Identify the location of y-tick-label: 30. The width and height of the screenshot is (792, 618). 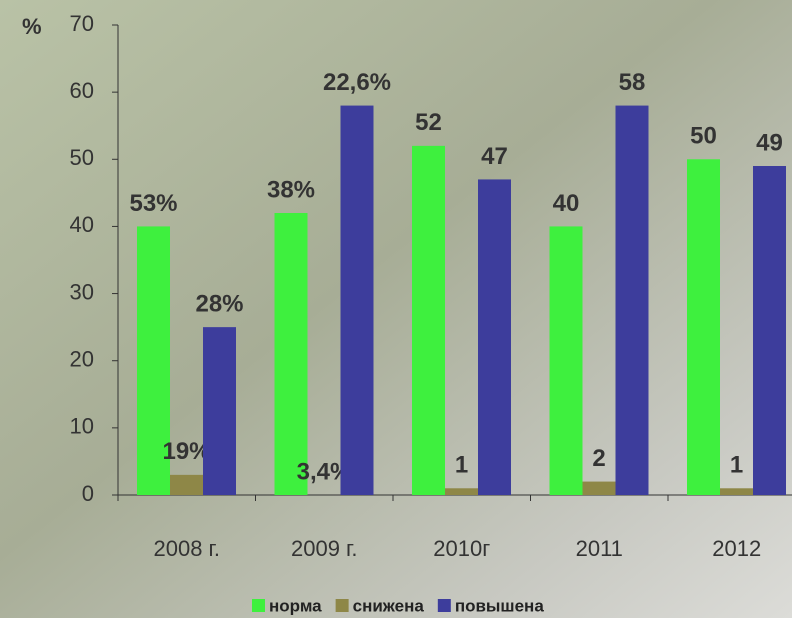
(82, 291).